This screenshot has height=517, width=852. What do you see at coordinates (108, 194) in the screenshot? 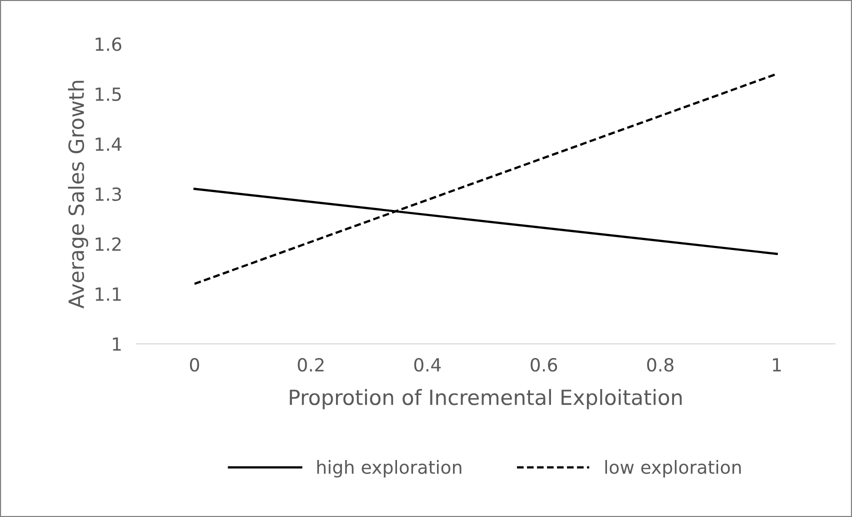
I see `y-tick-label: 1.3` at bounding box center [108, 194].